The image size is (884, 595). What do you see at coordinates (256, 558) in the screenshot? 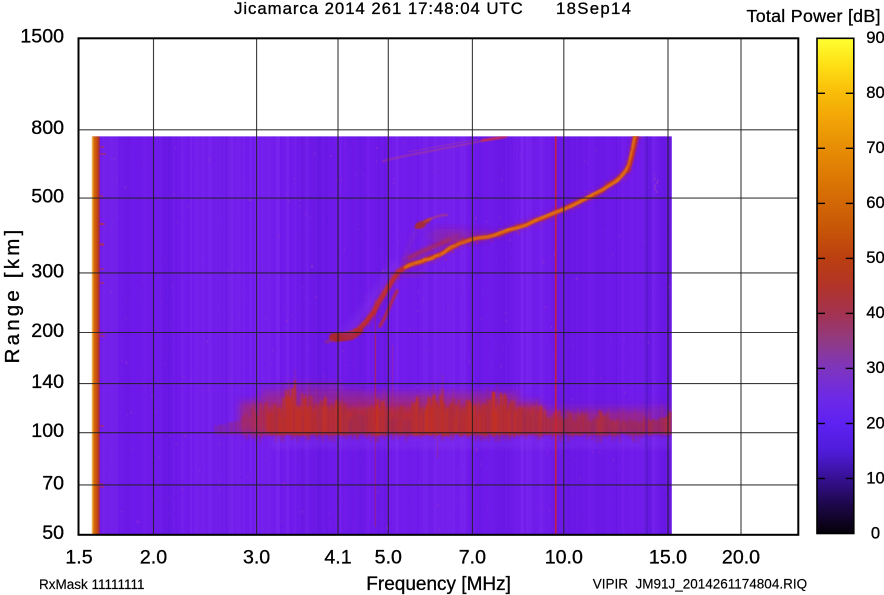
I see `svg-text: 3.0` at bounding box center [256, 558].